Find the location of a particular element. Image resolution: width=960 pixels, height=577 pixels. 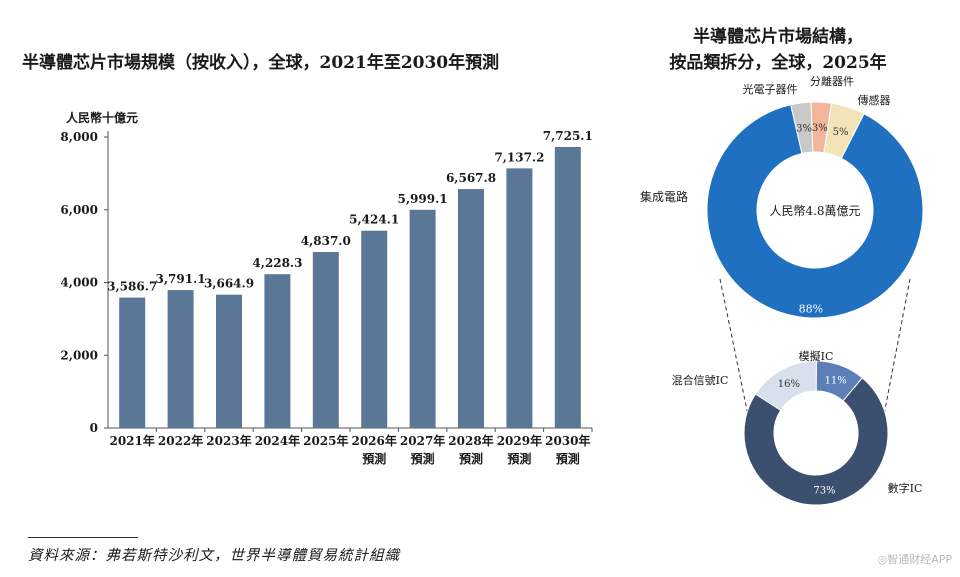

x-tick-label: 2027年 is located at coordinates (422, 440).